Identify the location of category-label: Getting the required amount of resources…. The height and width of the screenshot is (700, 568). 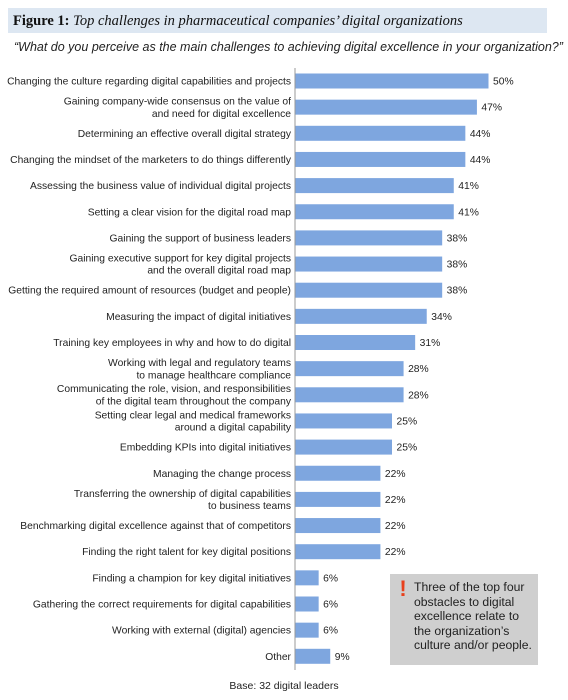
(149, 291).